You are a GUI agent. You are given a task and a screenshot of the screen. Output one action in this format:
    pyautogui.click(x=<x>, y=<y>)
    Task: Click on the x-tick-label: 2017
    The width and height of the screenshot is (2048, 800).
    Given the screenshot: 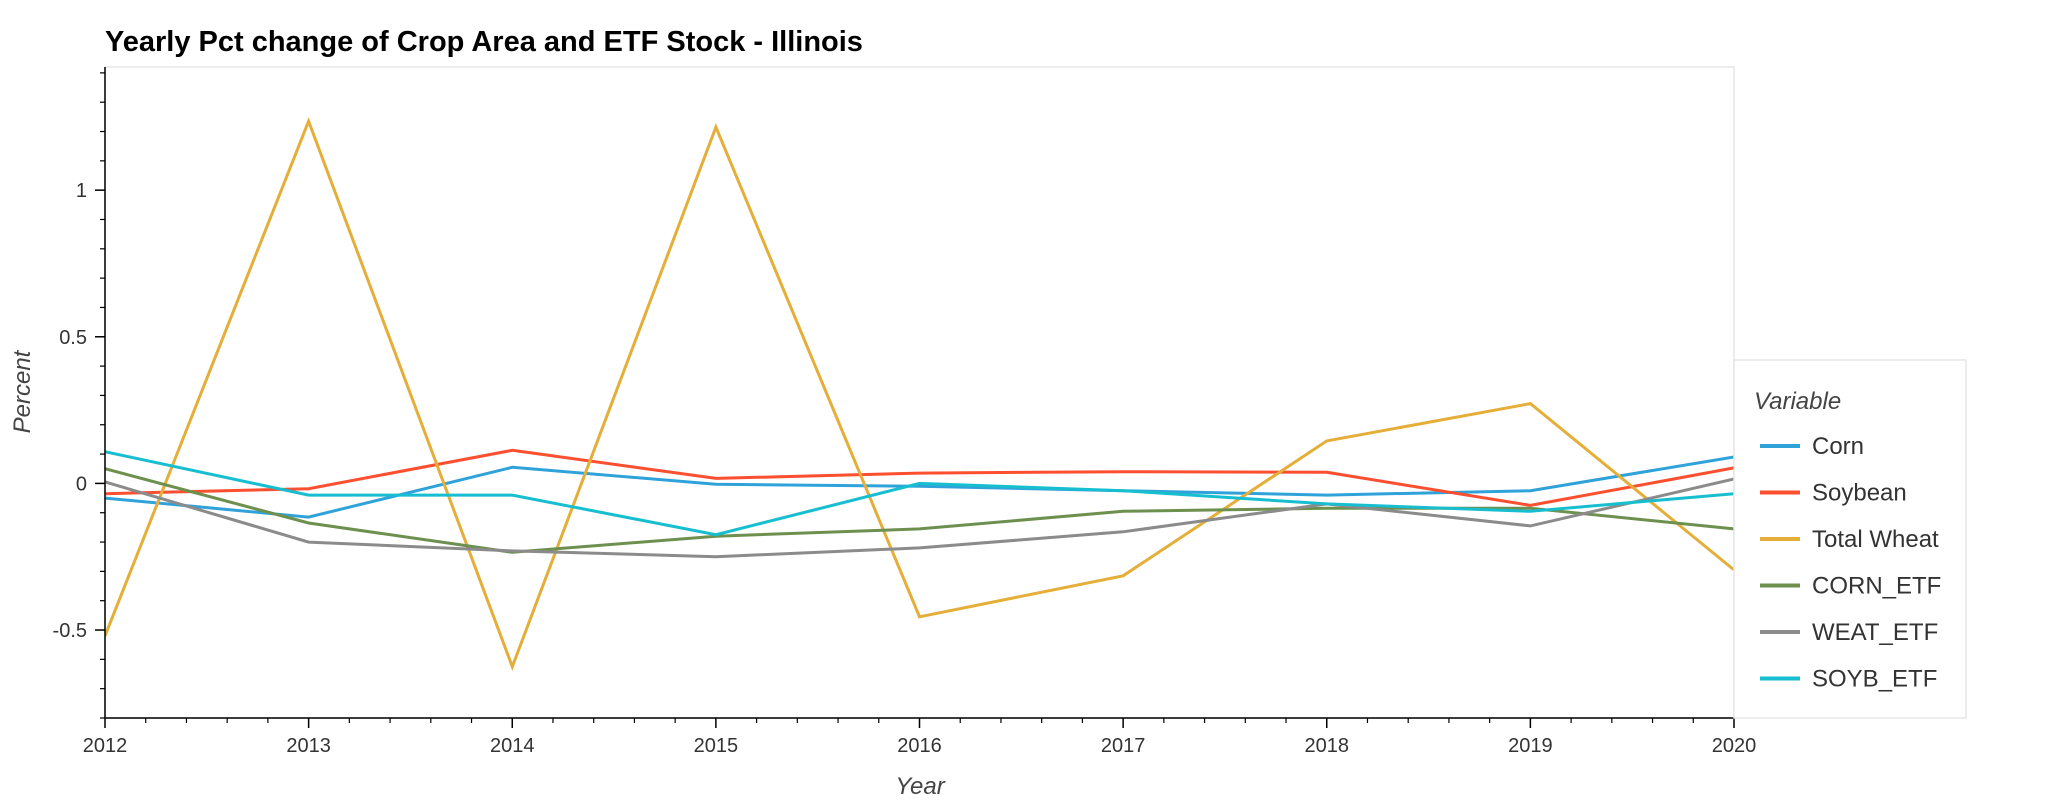 What is the action you would take?
    pyautogui.click(x=1123, y=746)
    